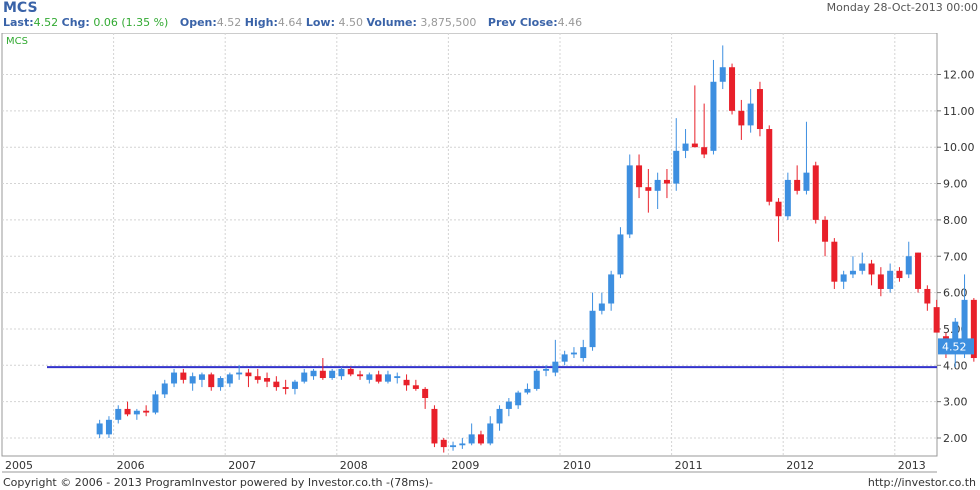  What do you see at coordinates (955, 184) in the screenshot?
I see `y-tick-label: 9.00` at bounding box center [955, 184].